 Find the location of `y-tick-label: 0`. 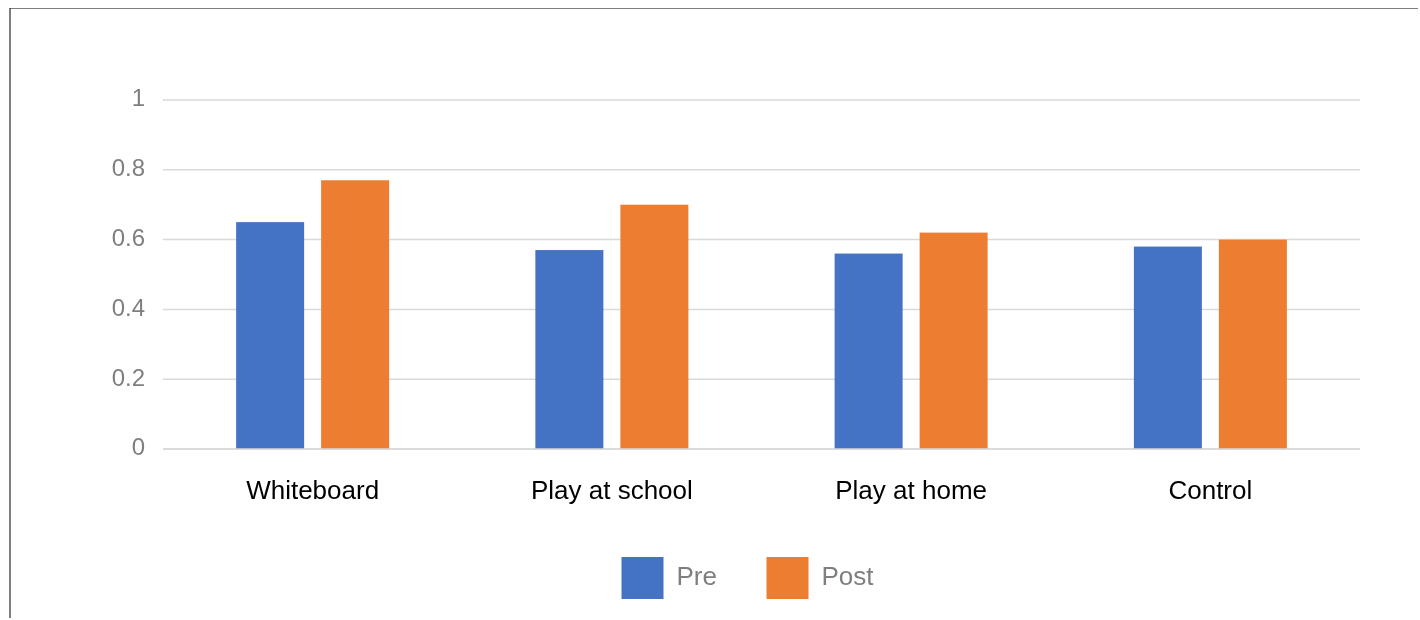

y-tick-label: 0 is located at coordinates (138, 447).